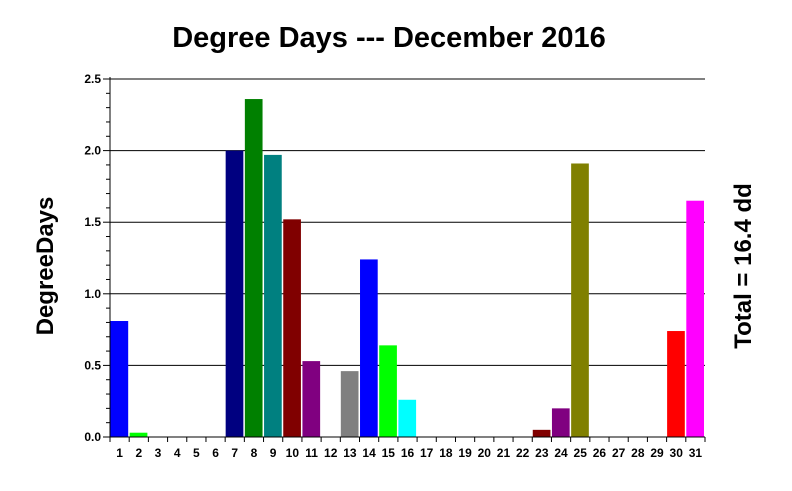 The width and height of the screenshot is (792, 491). I want to click on y-tick-label: 1.5, so click(92, 222).